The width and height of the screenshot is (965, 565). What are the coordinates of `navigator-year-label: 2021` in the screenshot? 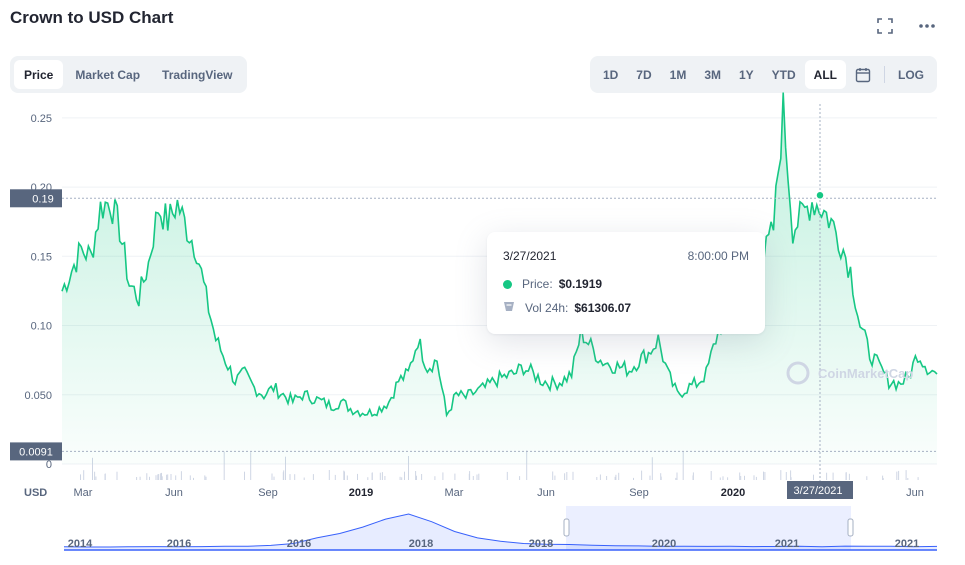 It's located at (907, 544).